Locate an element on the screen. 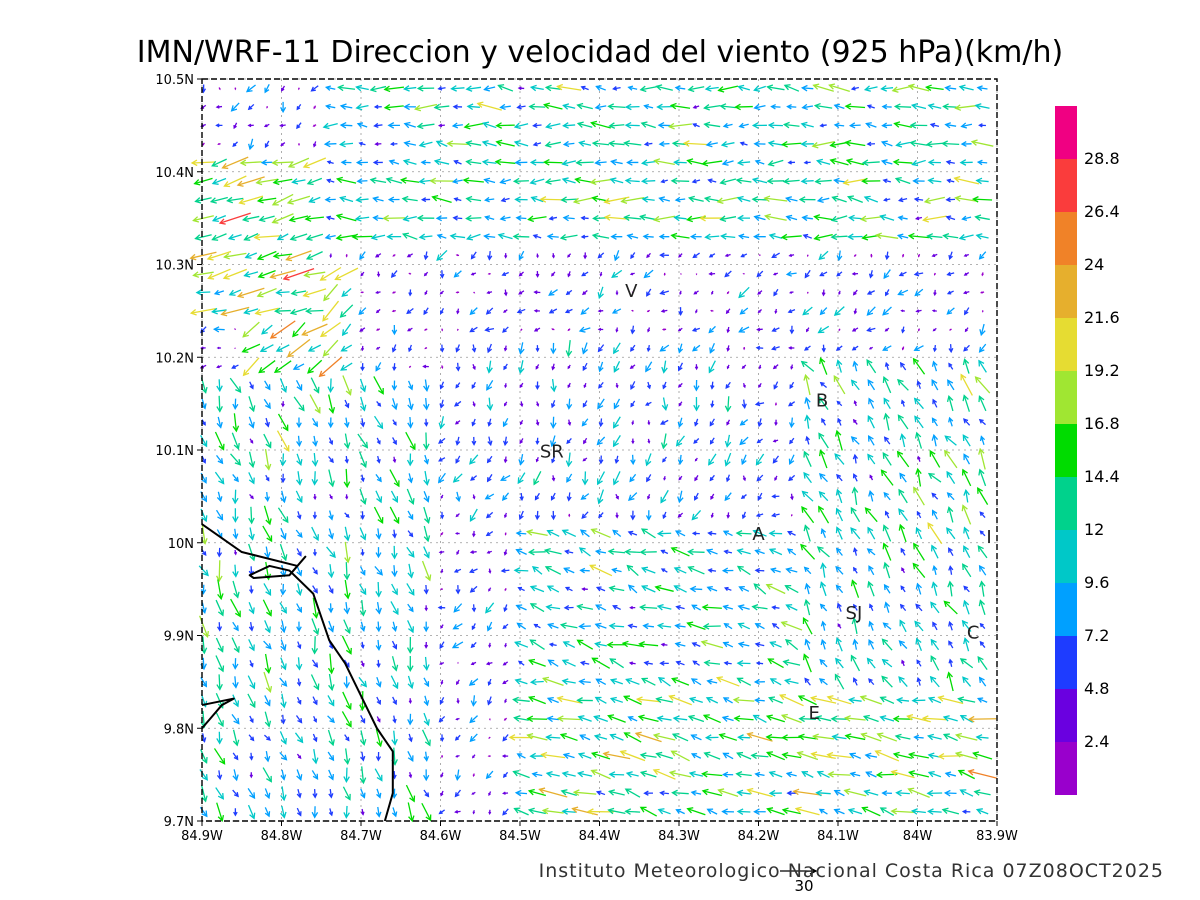 The width and height of the screenshot is (1200, 900). colorbar-label: 9.6 is located at coordinates (1096, 582).